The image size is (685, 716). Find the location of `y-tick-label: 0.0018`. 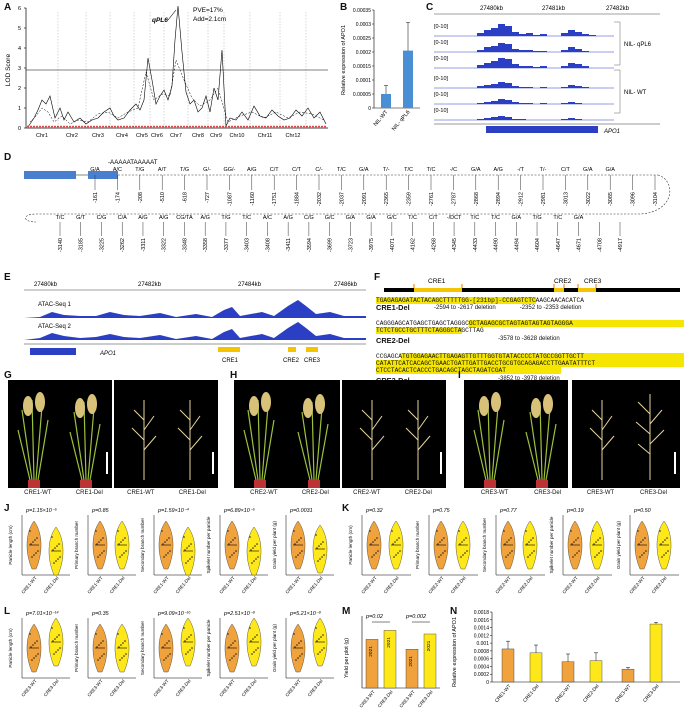

y-tick-label: 0.0018 is located at coordinates (482, 613).